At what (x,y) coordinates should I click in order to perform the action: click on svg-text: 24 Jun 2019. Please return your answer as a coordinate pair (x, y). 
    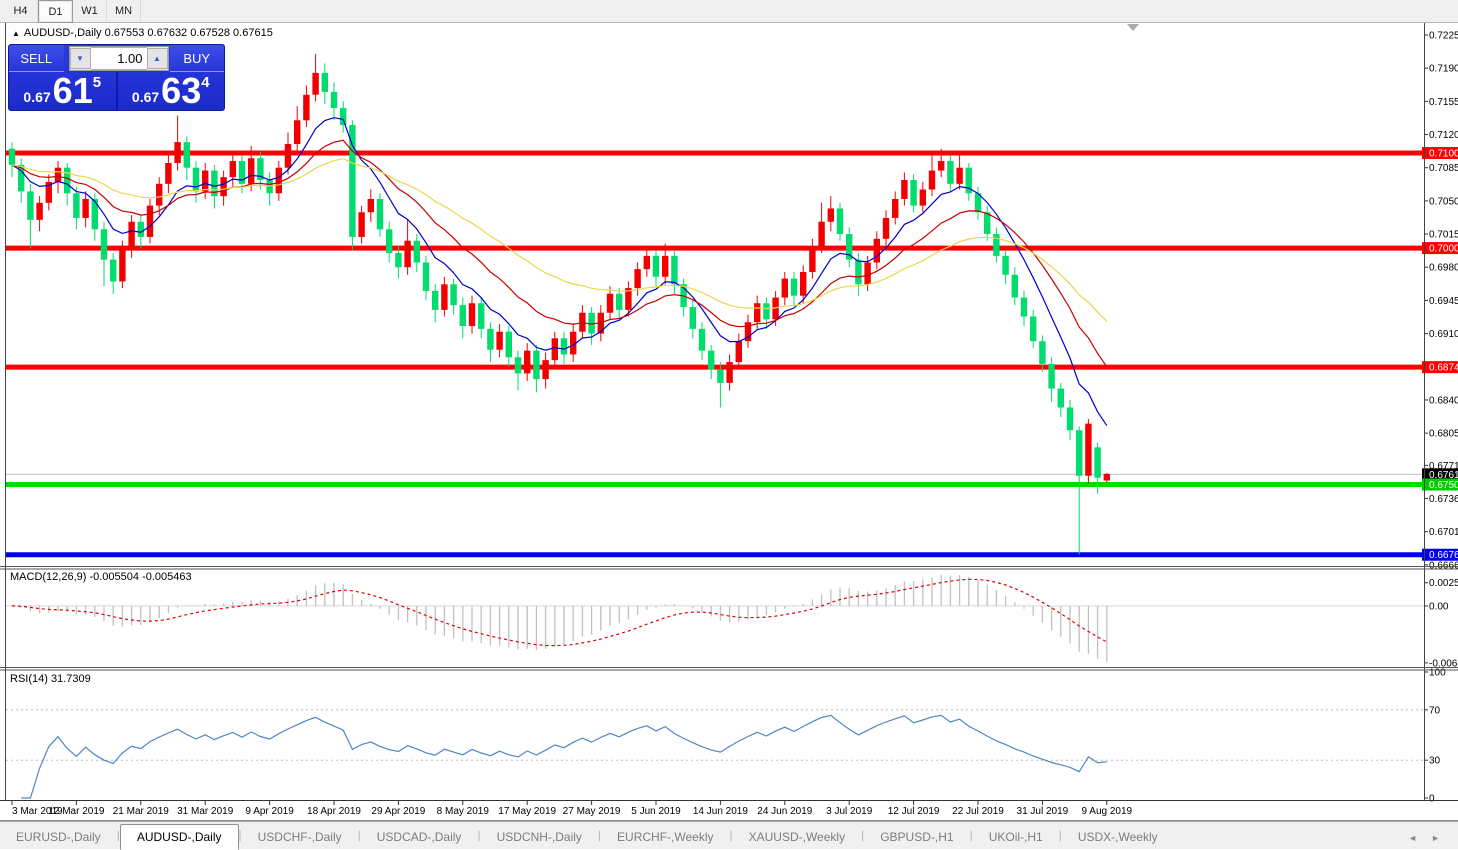
    Looking at the image, I should click on (784, 811).